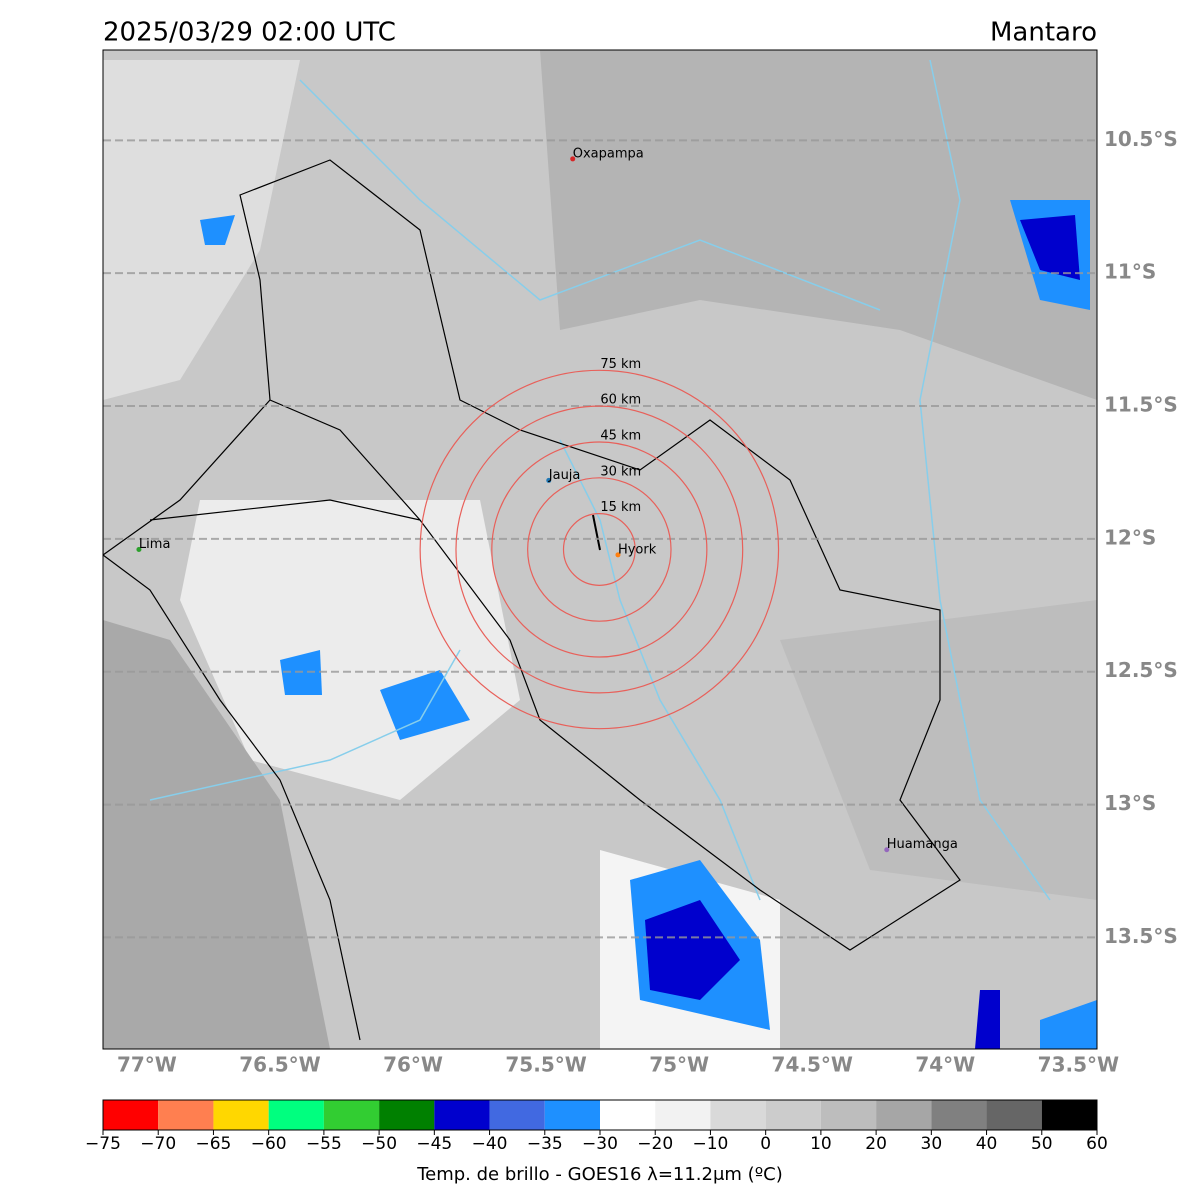  Describe the element at coordinates (821, 1144) in the screenshot. I see `colorbar-tick-label: 10` at that location.